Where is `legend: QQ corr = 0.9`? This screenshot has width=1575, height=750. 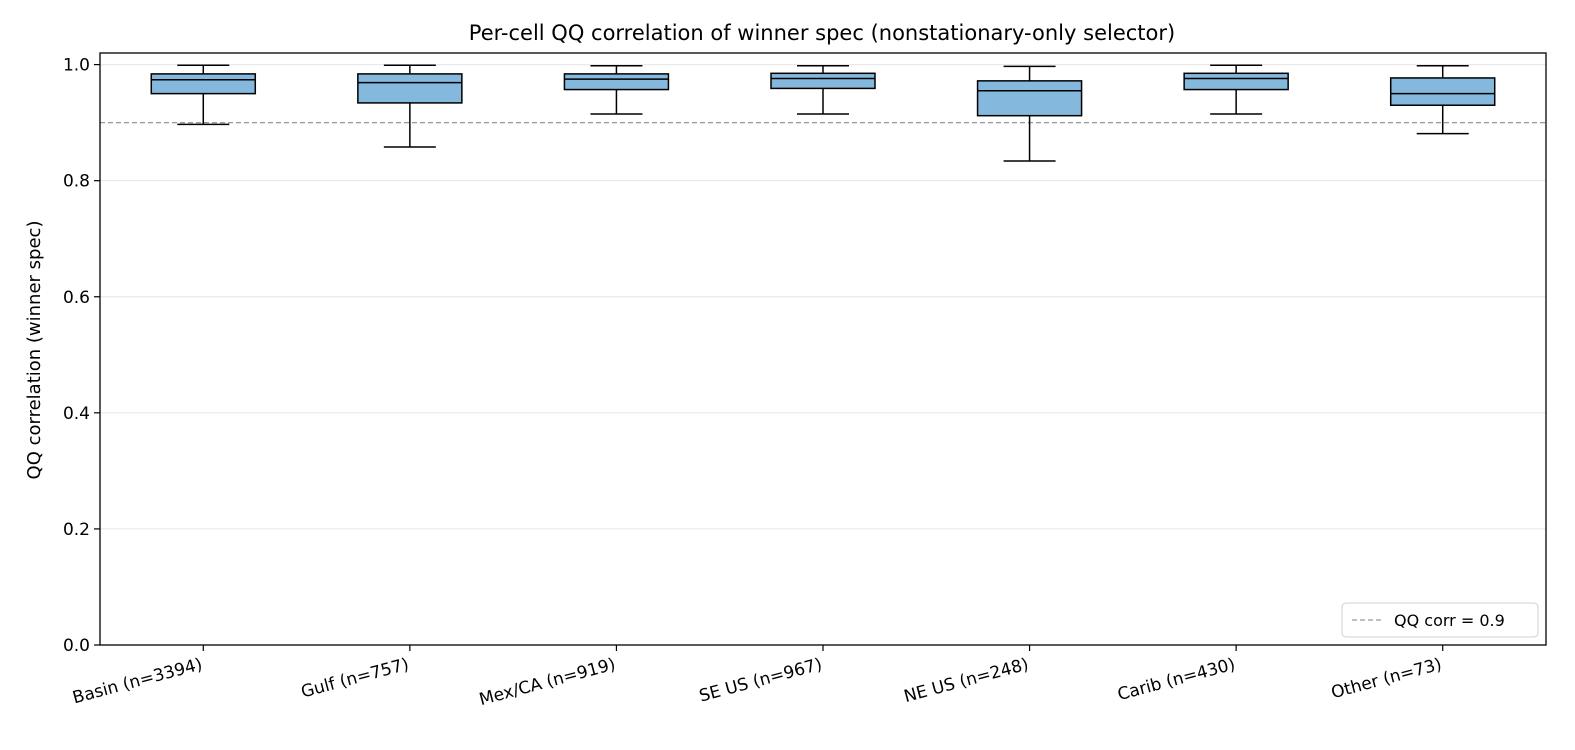 legend: QQ corr = 0.9 is located at coordinates (1440, 620).